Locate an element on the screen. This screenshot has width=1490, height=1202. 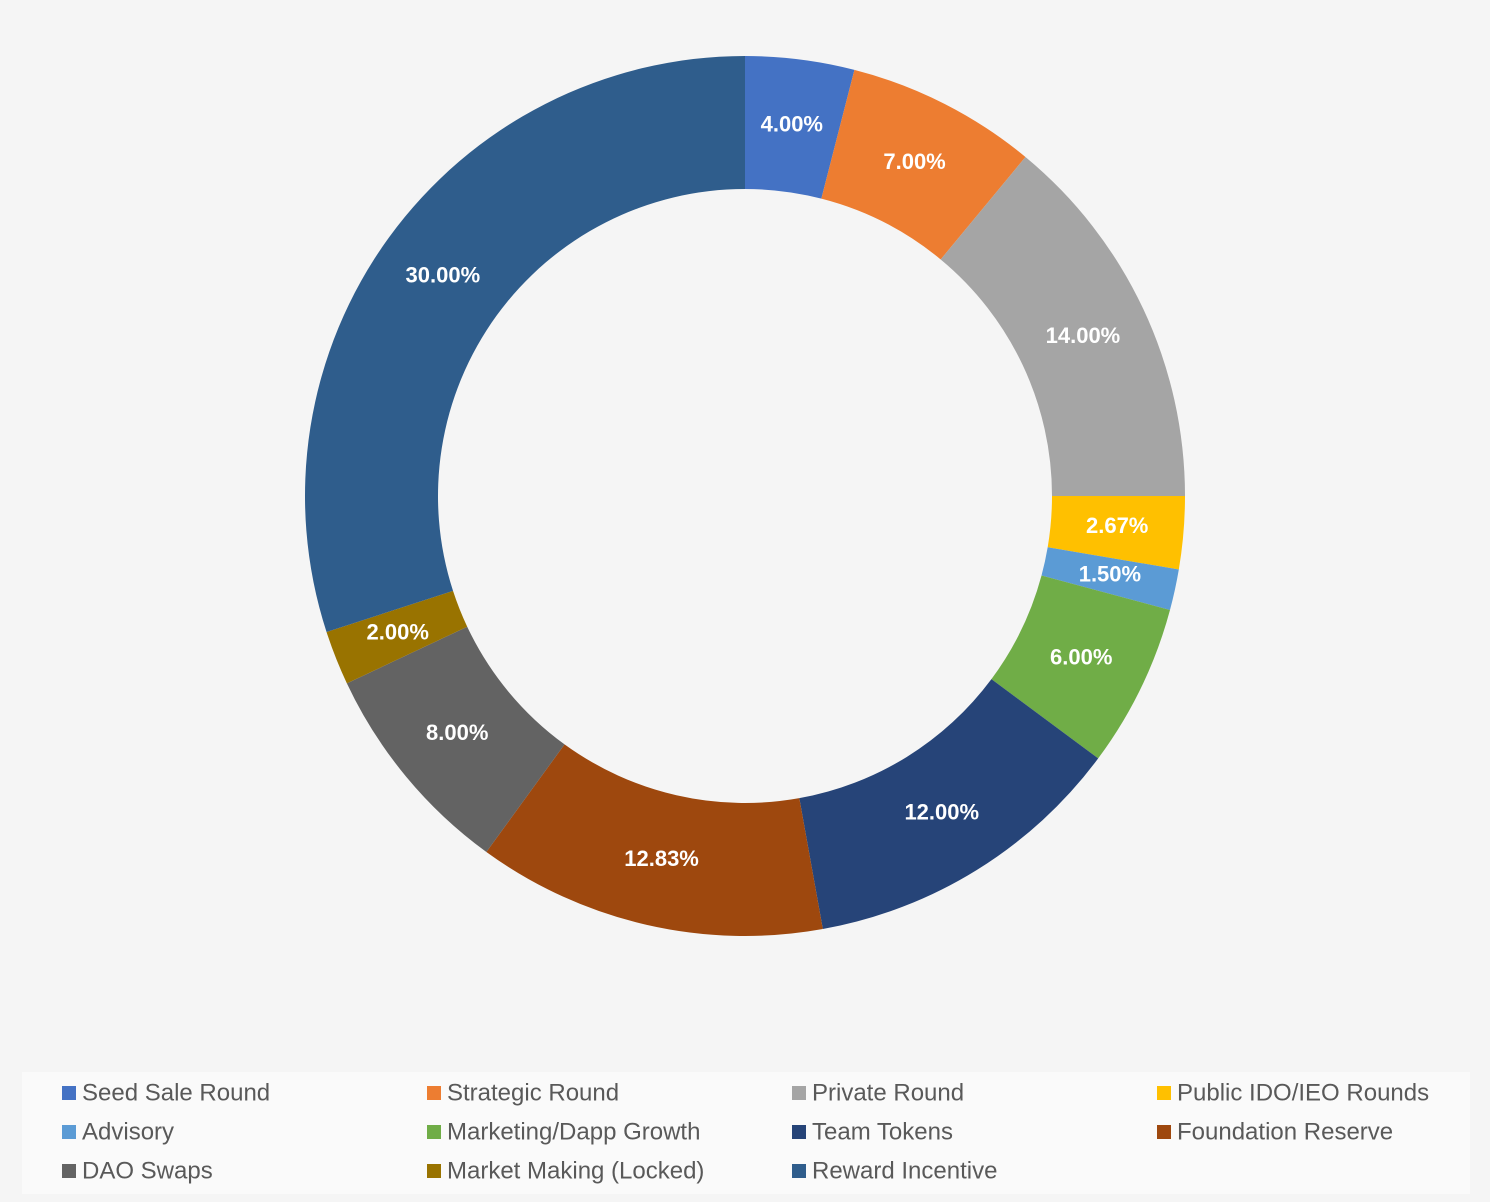
data-label: 30.00% is located at coordinates (443, 274).